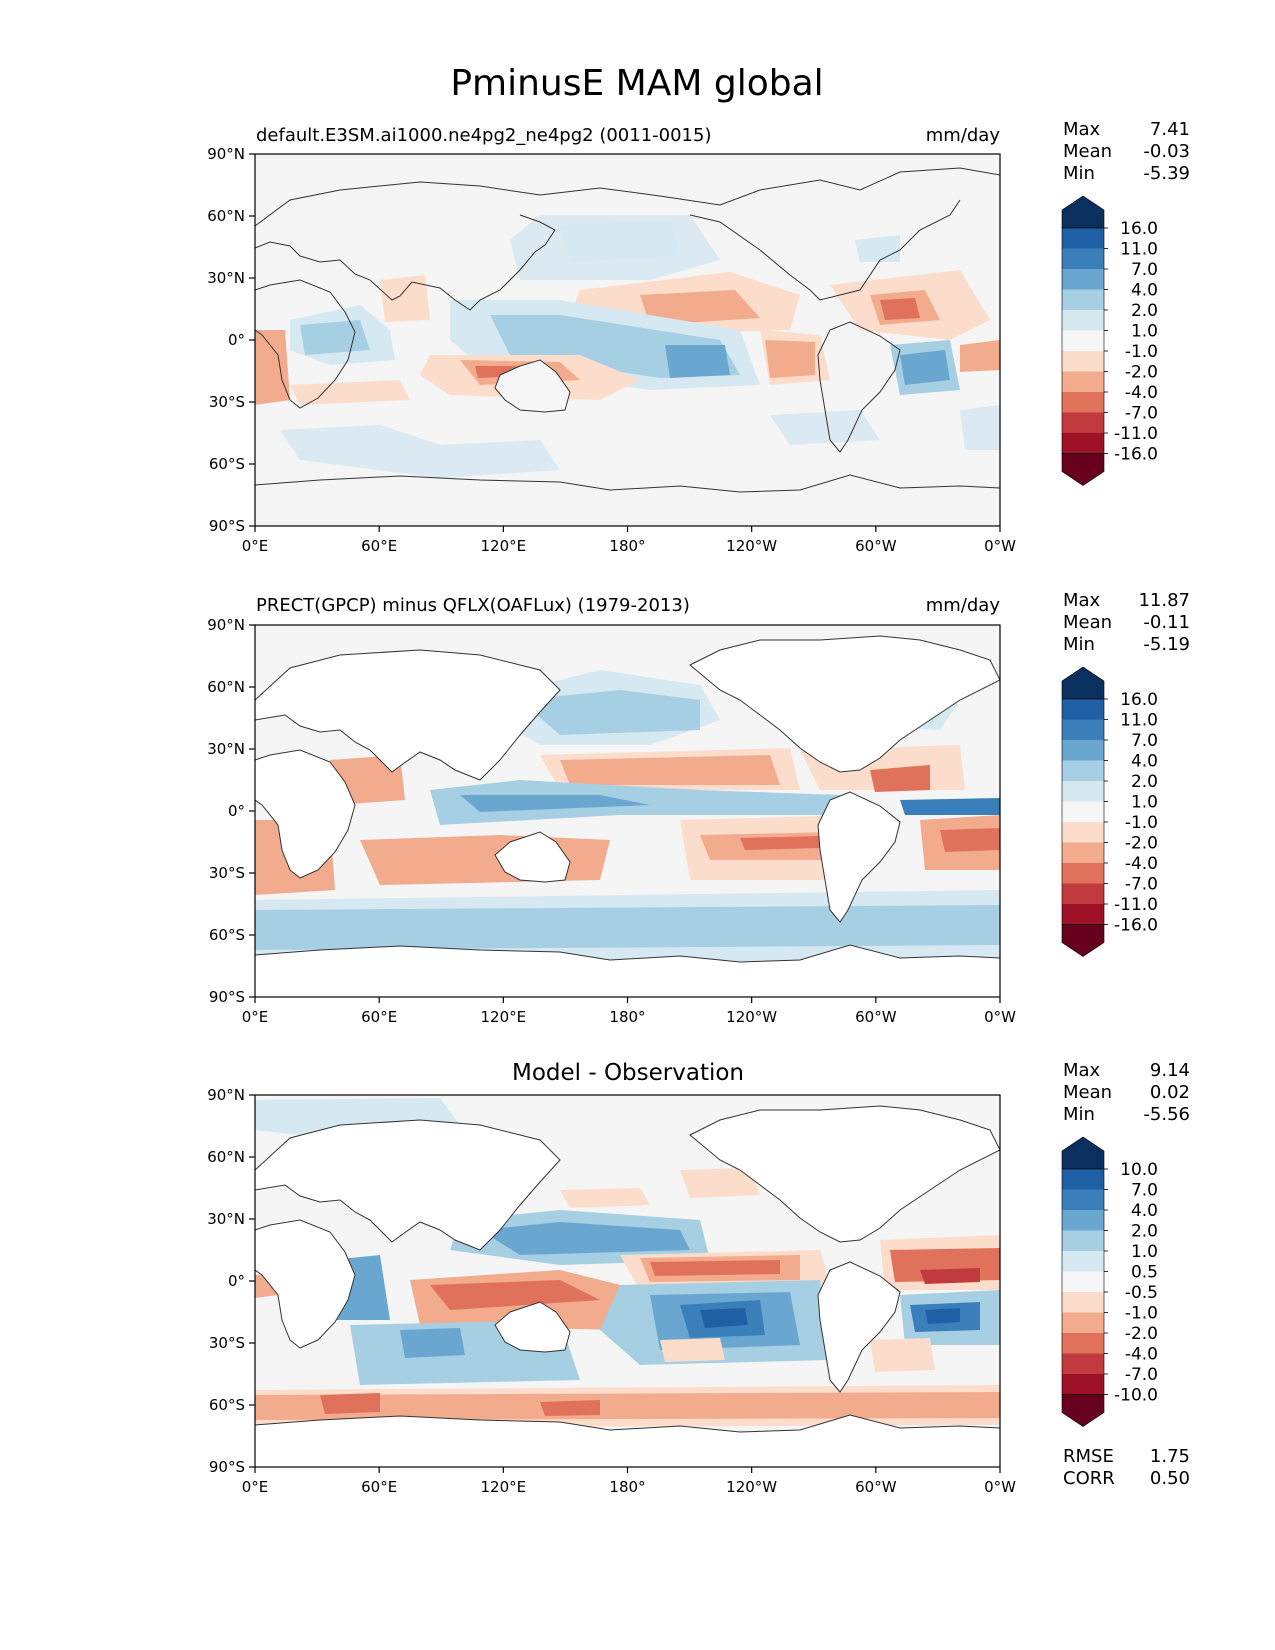 This screenshot has height=1650, width=1275. What do you see at coordinates (405, 262) in the screenshot?
I see `coastline-eurasia` at bounding box center [405, 262].